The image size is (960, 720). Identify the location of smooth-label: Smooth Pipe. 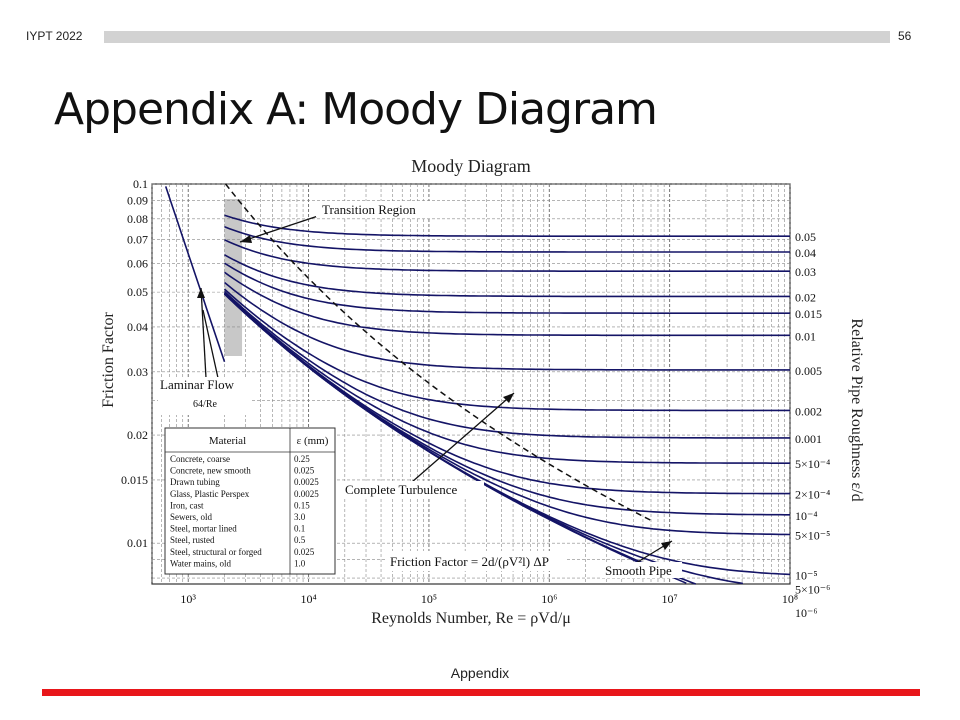
(638, 570).